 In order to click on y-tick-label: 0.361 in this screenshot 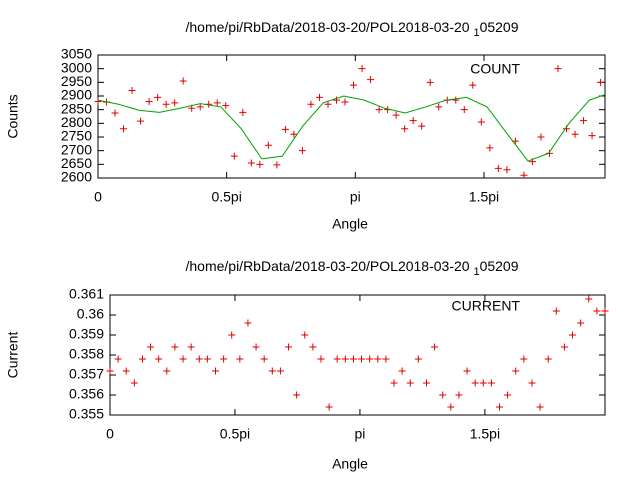, I will do `click(86, 294)`.